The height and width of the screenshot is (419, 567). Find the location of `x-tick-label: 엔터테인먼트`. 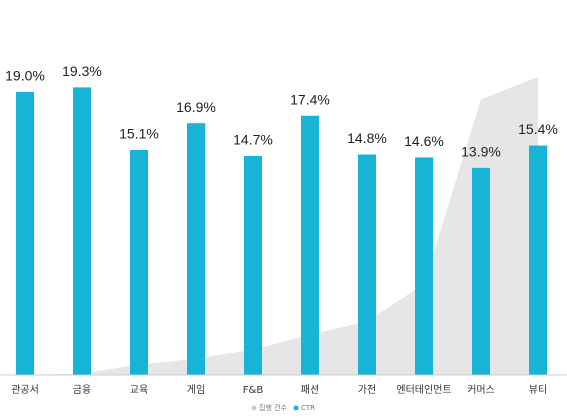

x-tick-label: 엔터테인먼트 is located at coordinates (423, 390).